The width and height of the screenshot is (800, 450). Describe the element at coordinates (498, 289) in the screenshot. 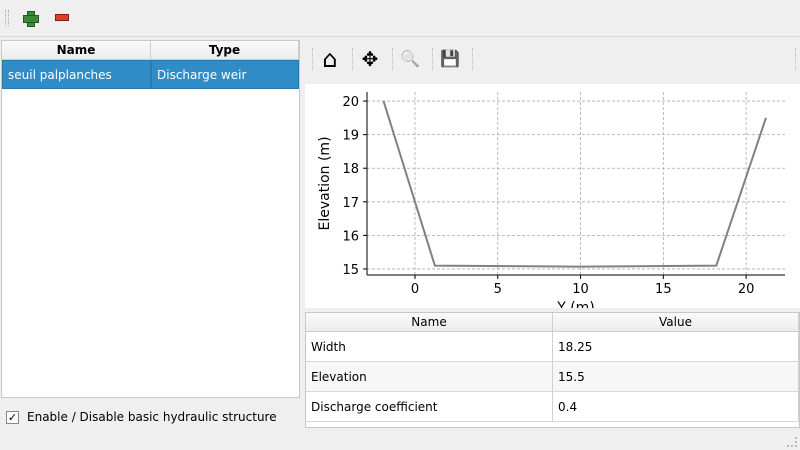

I see `x-tick-label: 5` at that location.